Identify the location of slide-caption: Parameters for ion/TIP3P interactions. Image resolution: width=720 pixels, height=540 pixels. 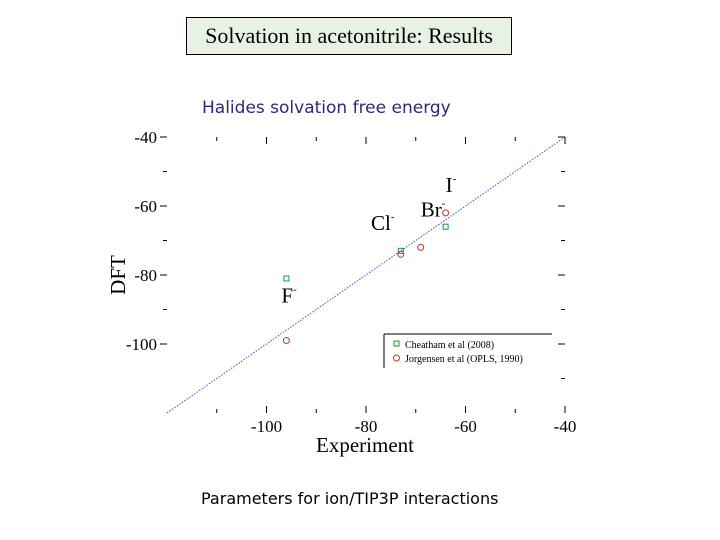
(350, 498).